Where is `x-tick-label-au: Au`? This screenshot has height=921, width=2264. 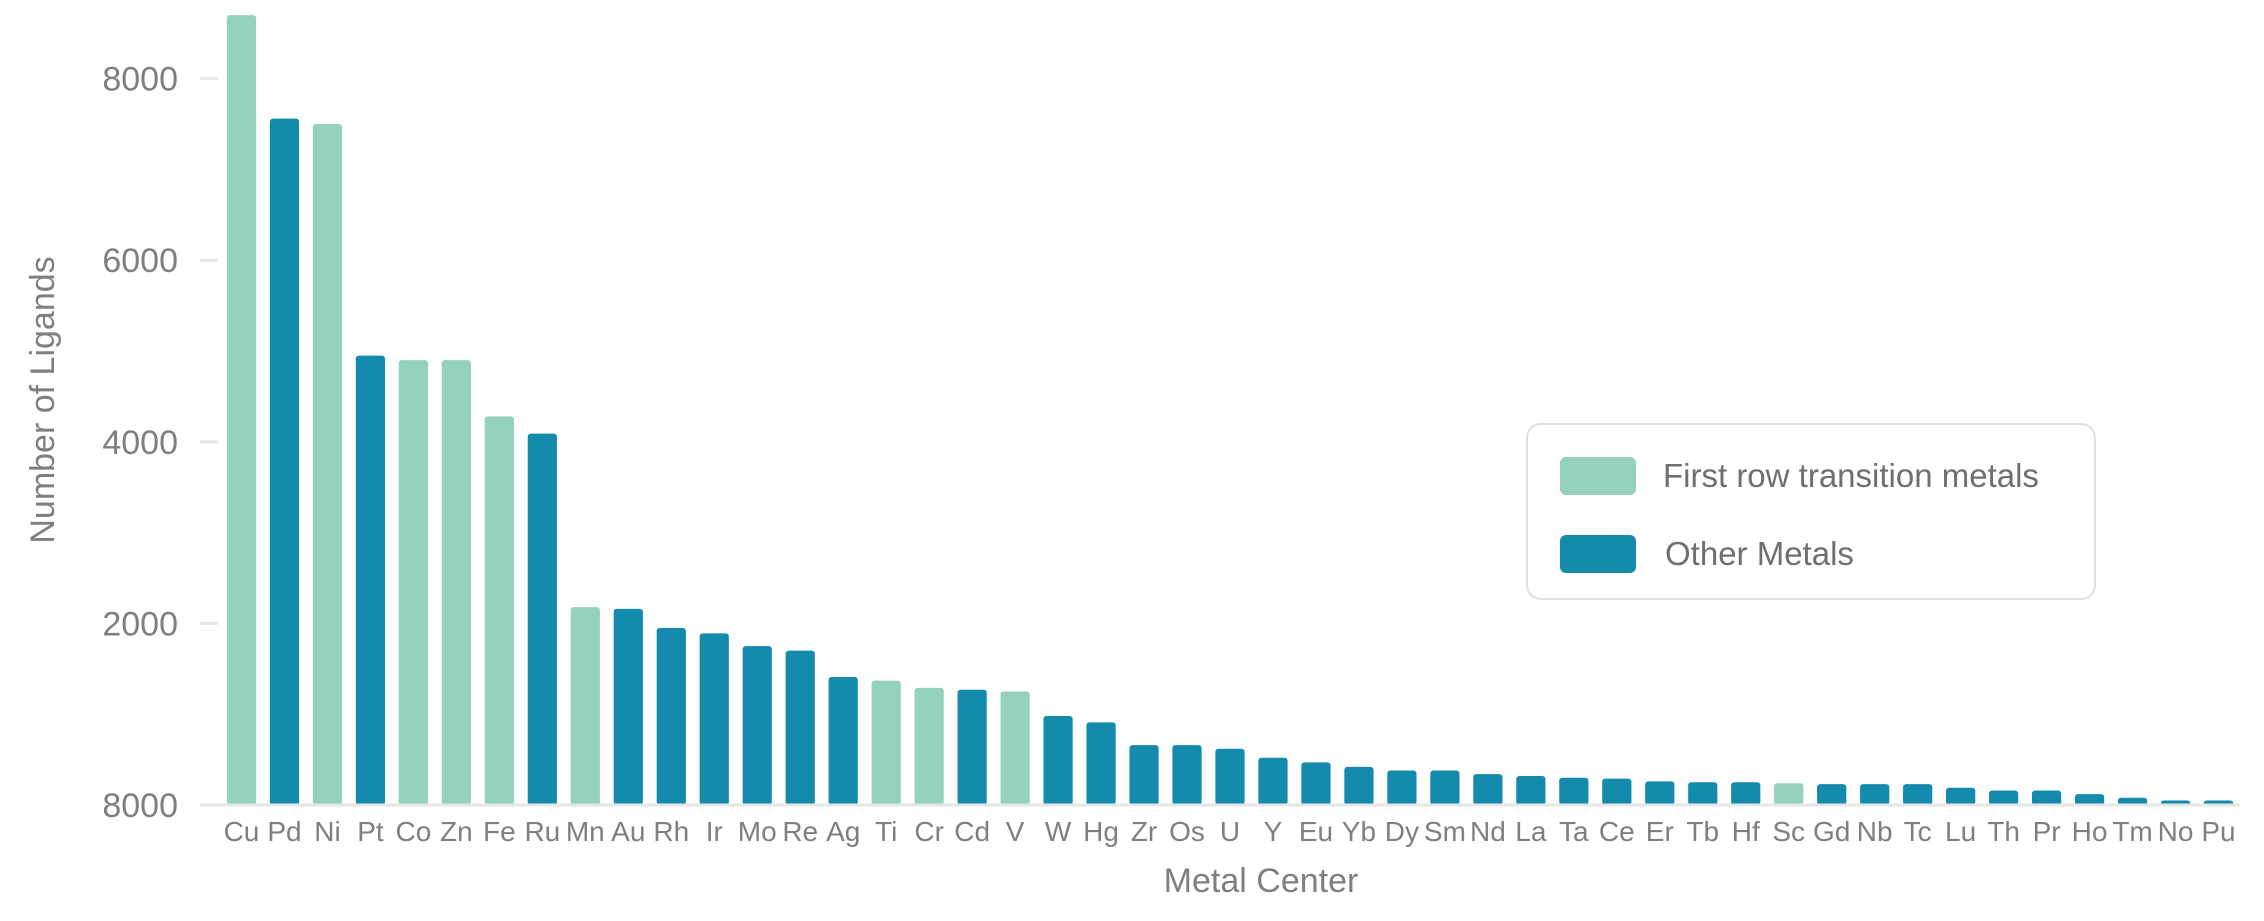
x-tick-label-au: Au is located at coordinates (628, 831).